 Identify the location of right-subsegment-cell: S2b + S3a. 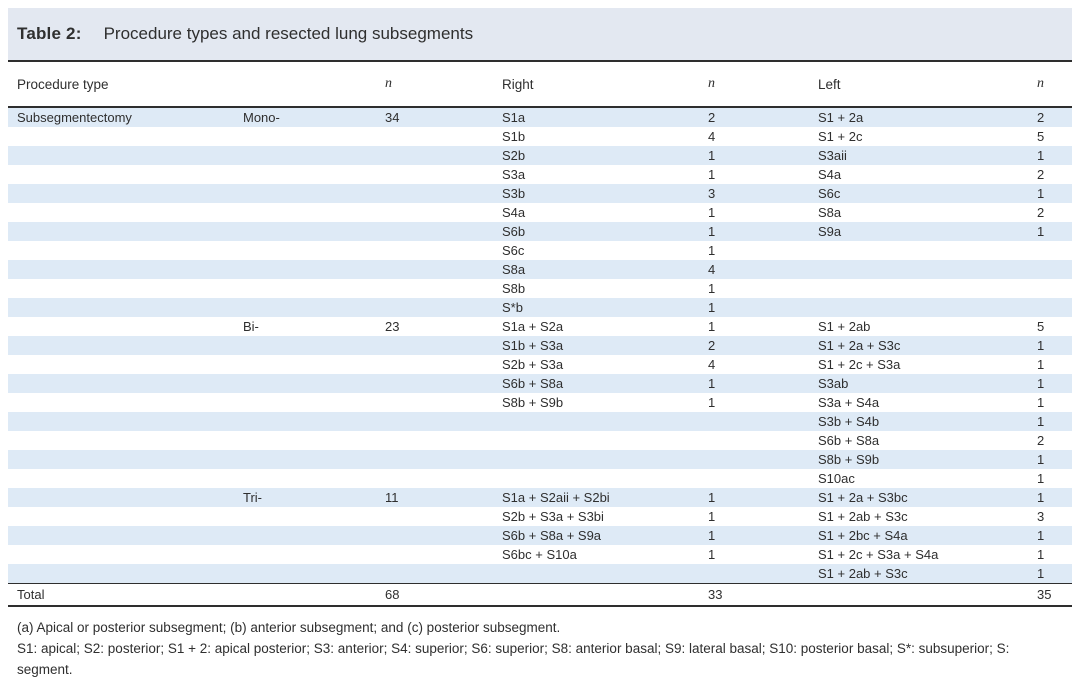
(533, 364).